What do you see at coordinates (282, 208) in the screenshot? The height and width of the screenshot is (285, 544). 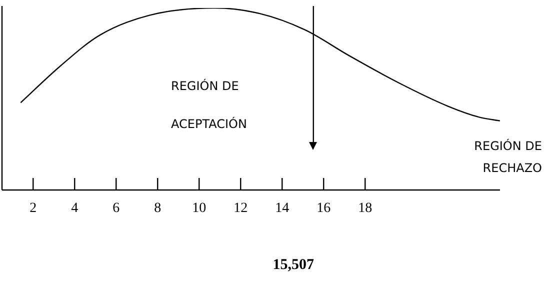 I see `x-tick-label: 14` at bounding box center [282, 208].